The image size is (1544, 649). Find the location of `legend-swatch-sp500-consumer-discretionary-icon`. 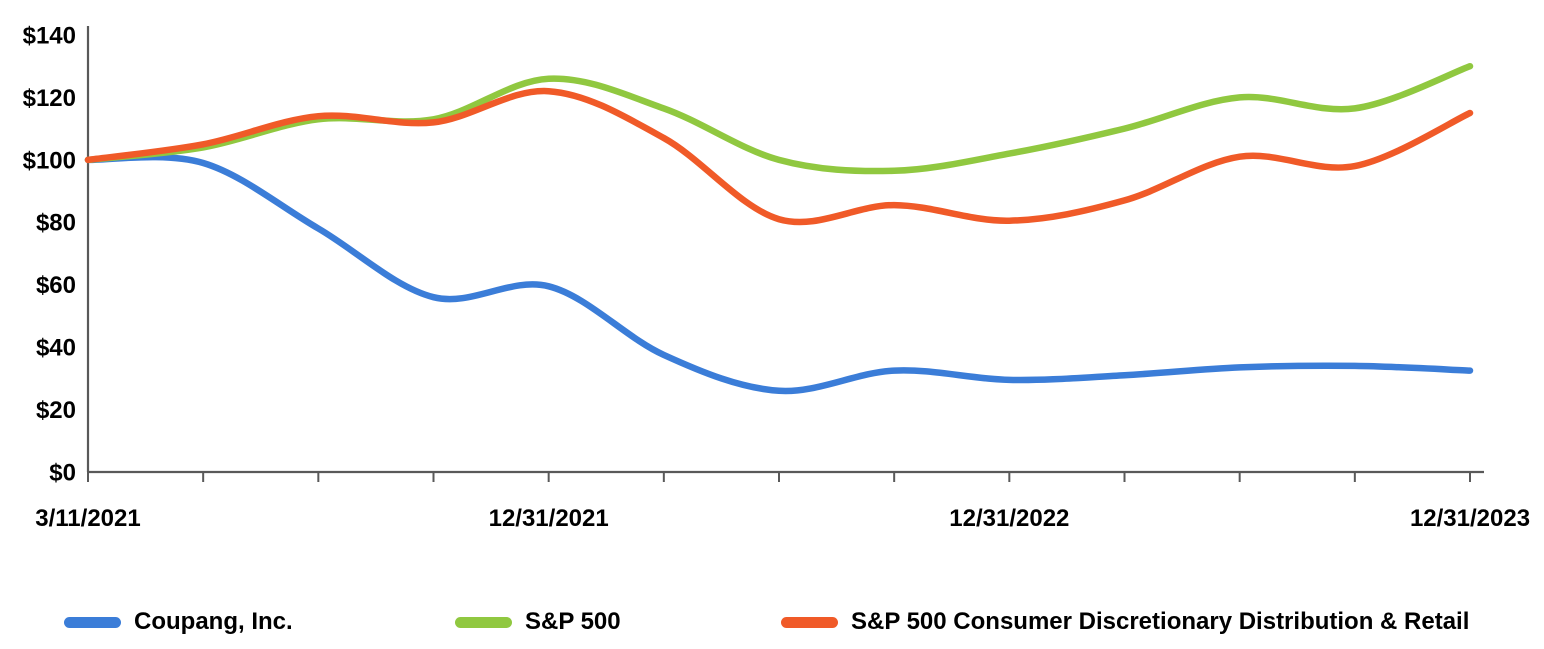

legend-swatch-sp500-consumer-discretionary-icon is located at coordinates (809, 622).